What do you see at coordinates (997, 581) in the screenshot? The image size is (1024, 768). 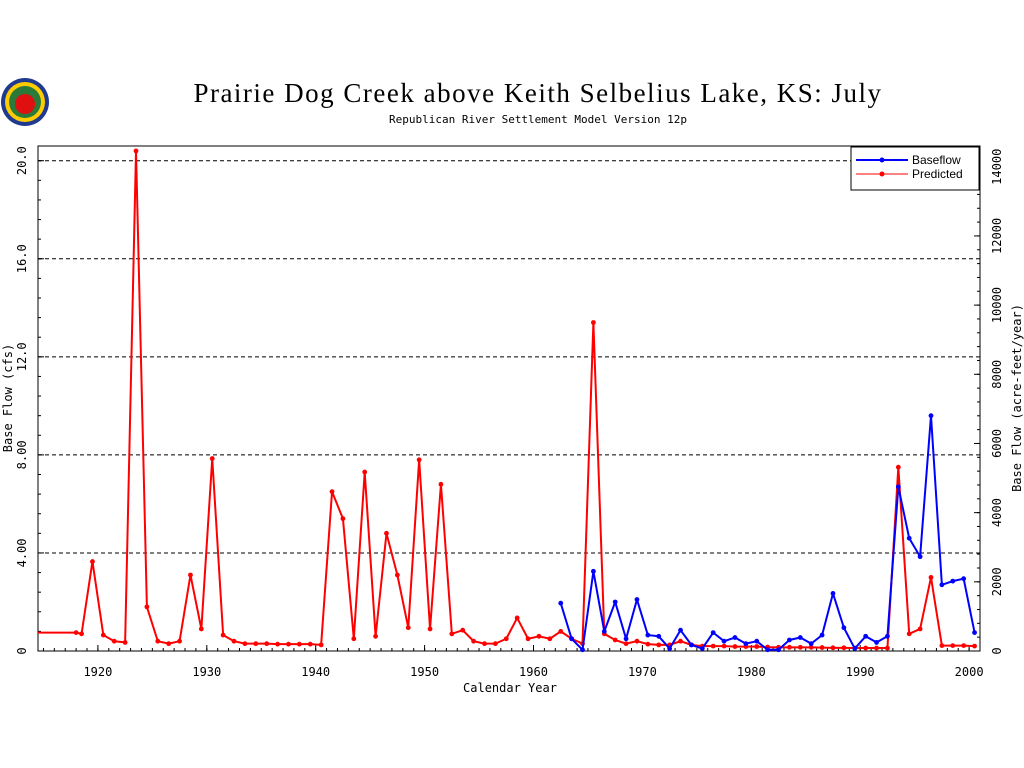 I see `y-tick-label-right: 2000` at bounding box center [997, 581].